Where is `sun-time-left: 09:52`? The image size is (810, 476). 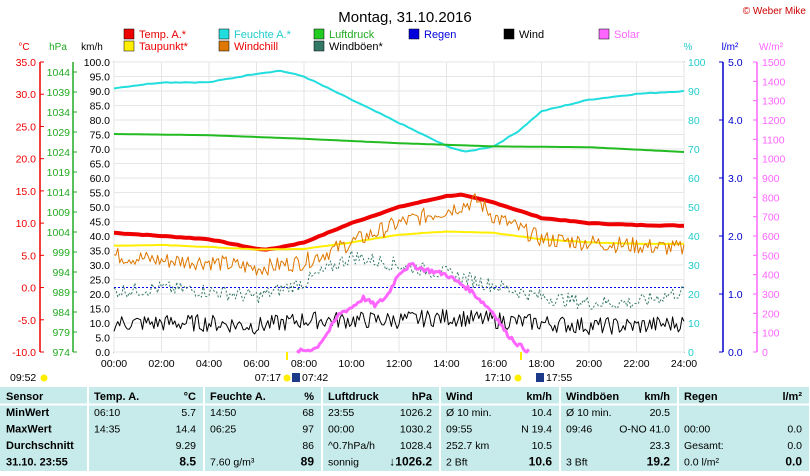
sun-time-left: 09:52 is located at coordinates (23, 378).